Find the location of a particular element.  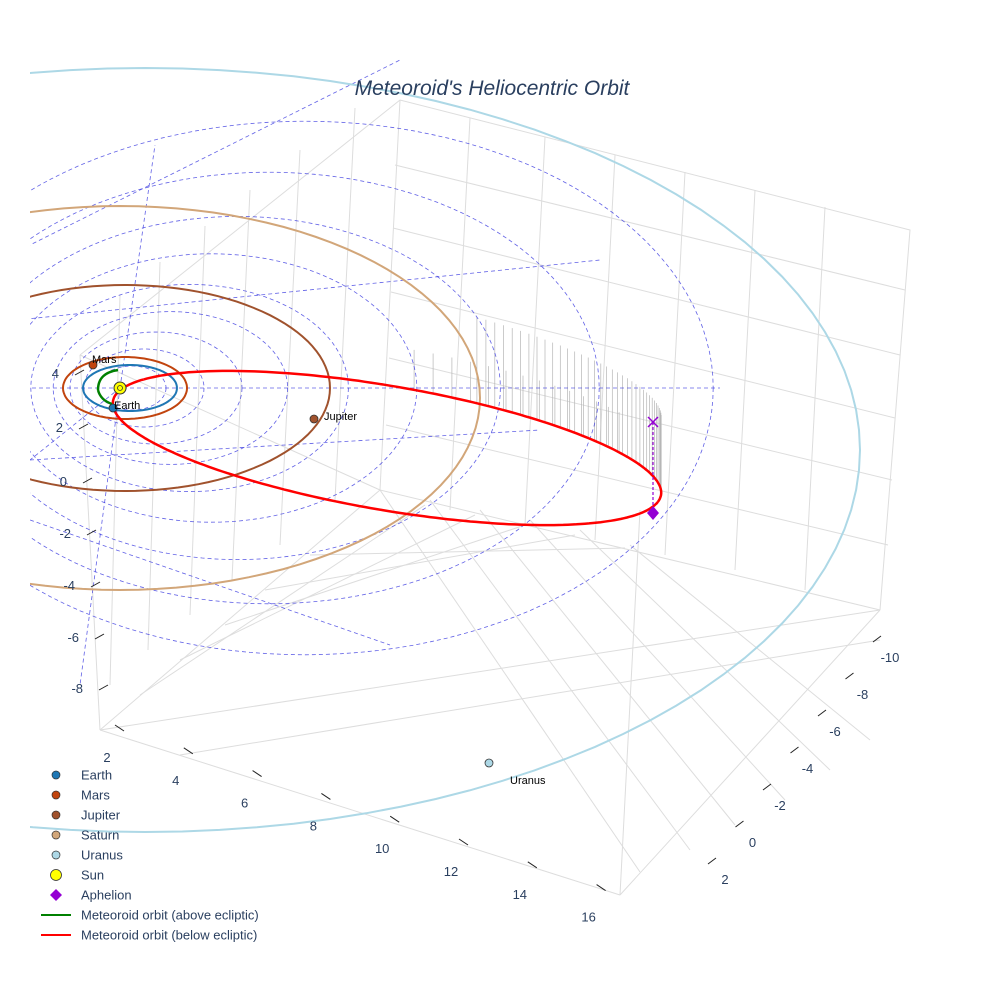

jupiter-orbit is located at coordinates (180, 388).